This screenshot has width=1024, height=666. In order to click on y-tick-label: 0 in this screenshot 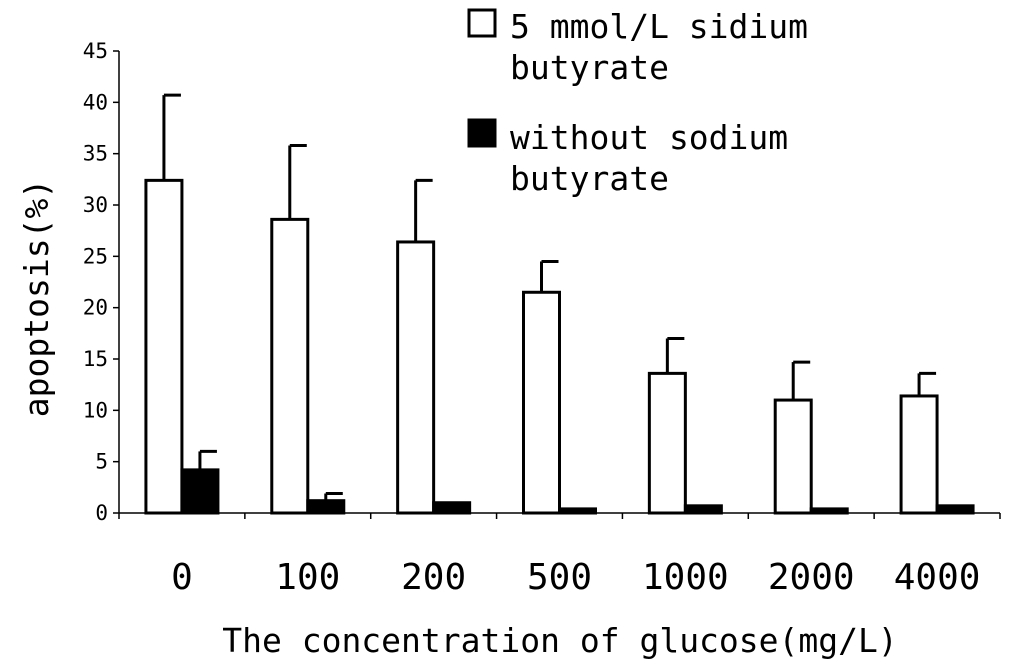, I will do `click(101, 513)`.